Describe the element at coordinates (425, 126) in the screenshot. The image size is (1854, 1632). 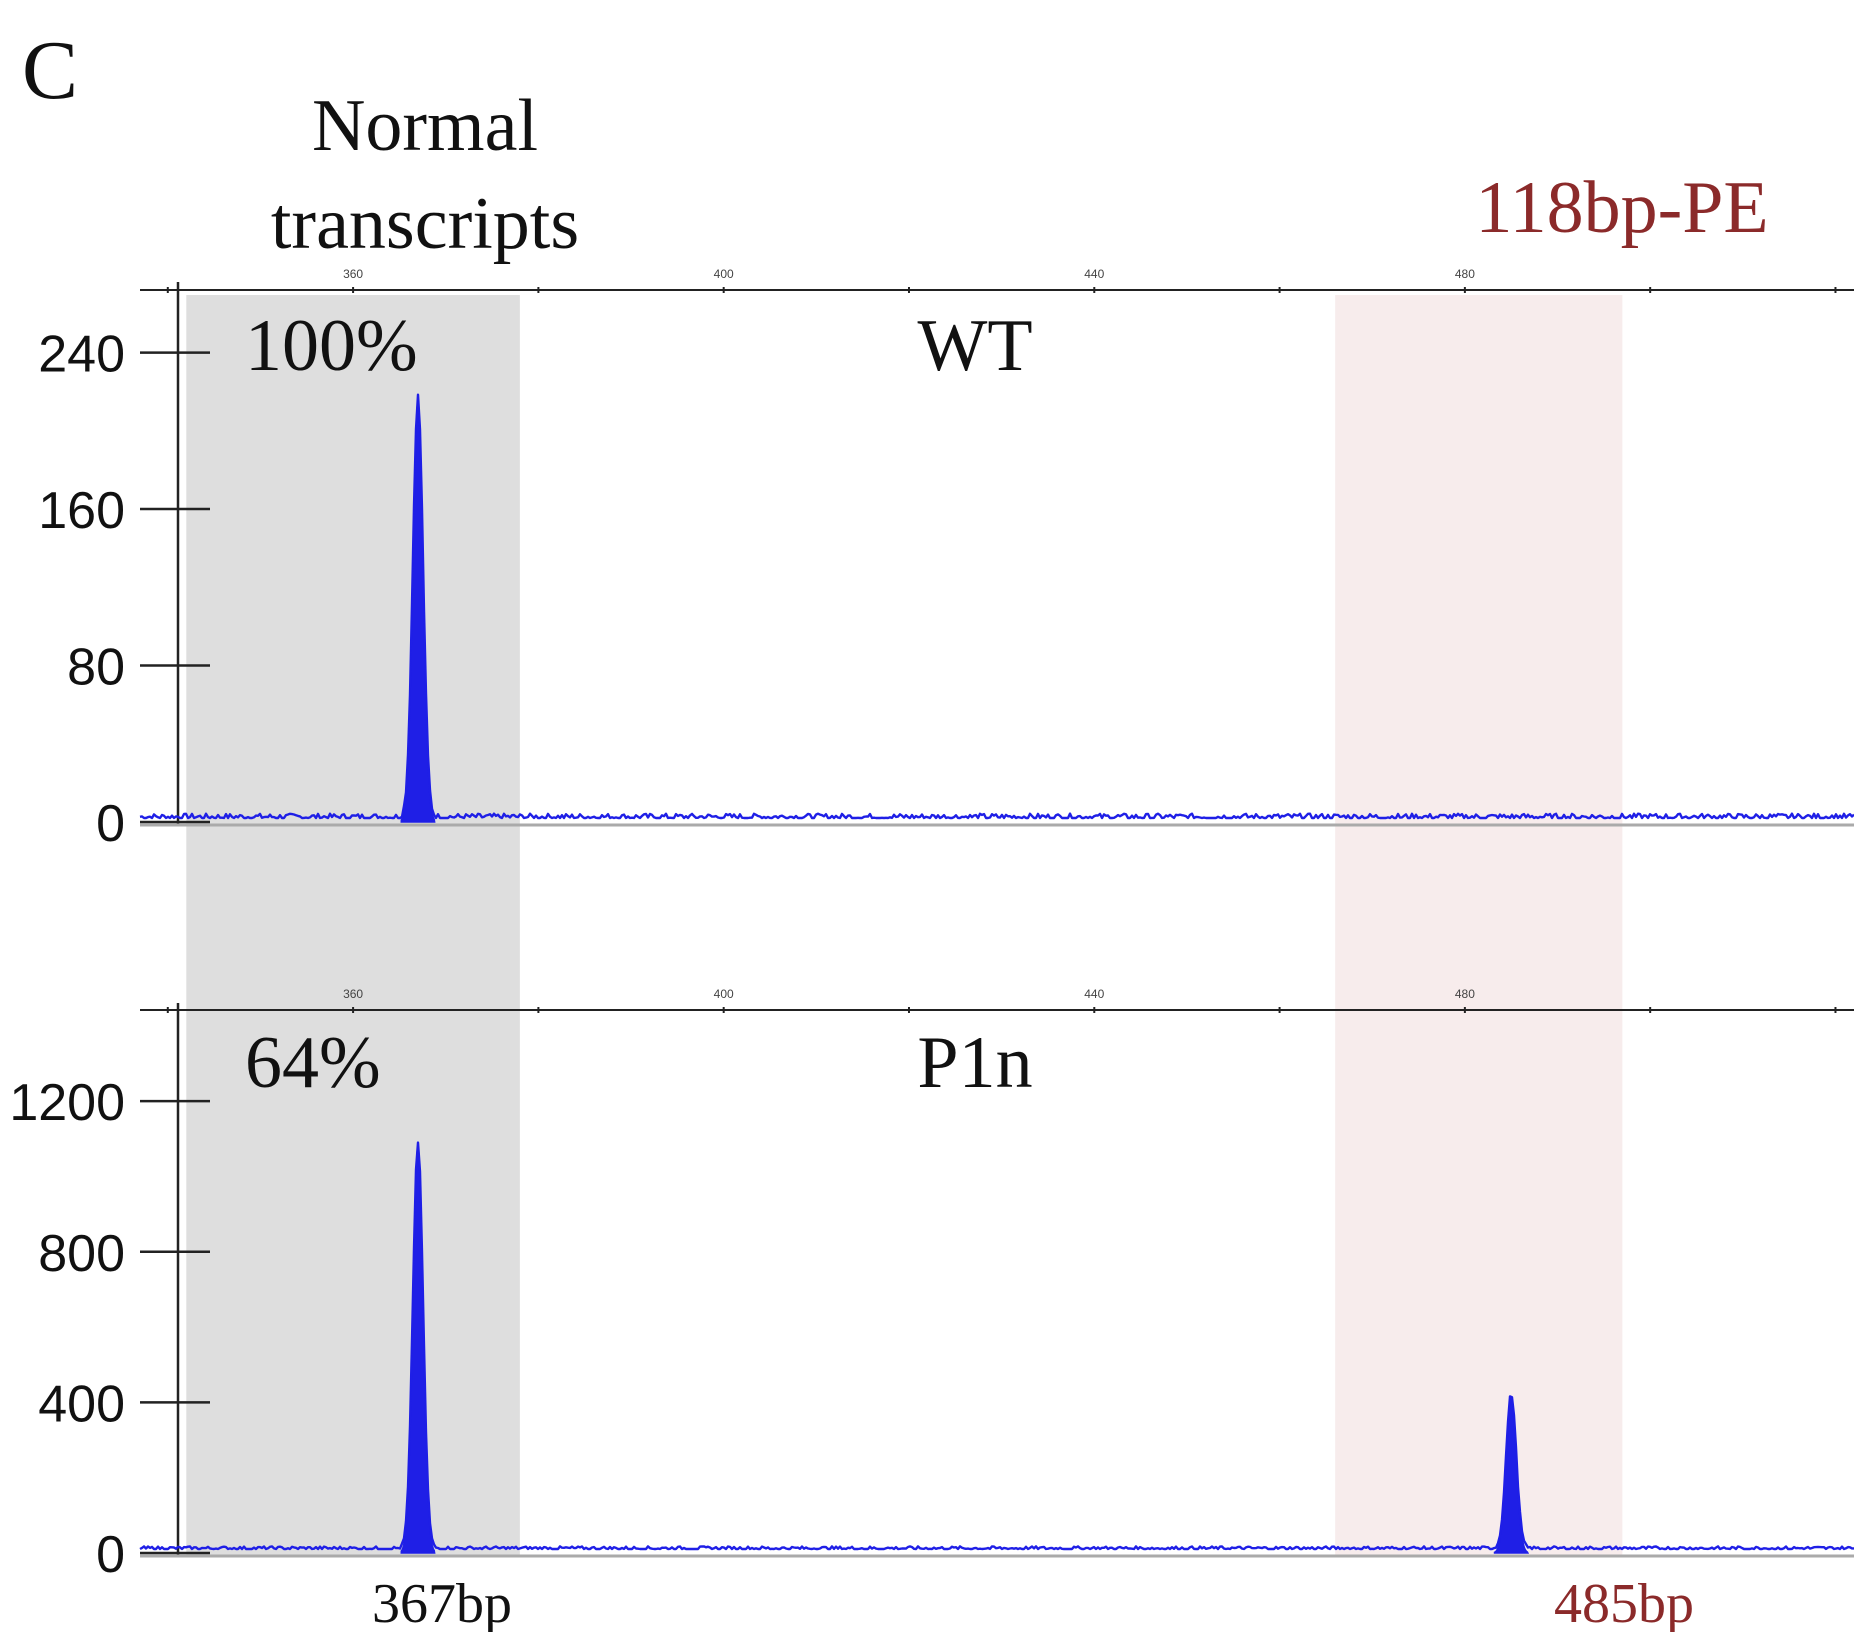
I see `normal-region-label-line1: Normal` at that location.